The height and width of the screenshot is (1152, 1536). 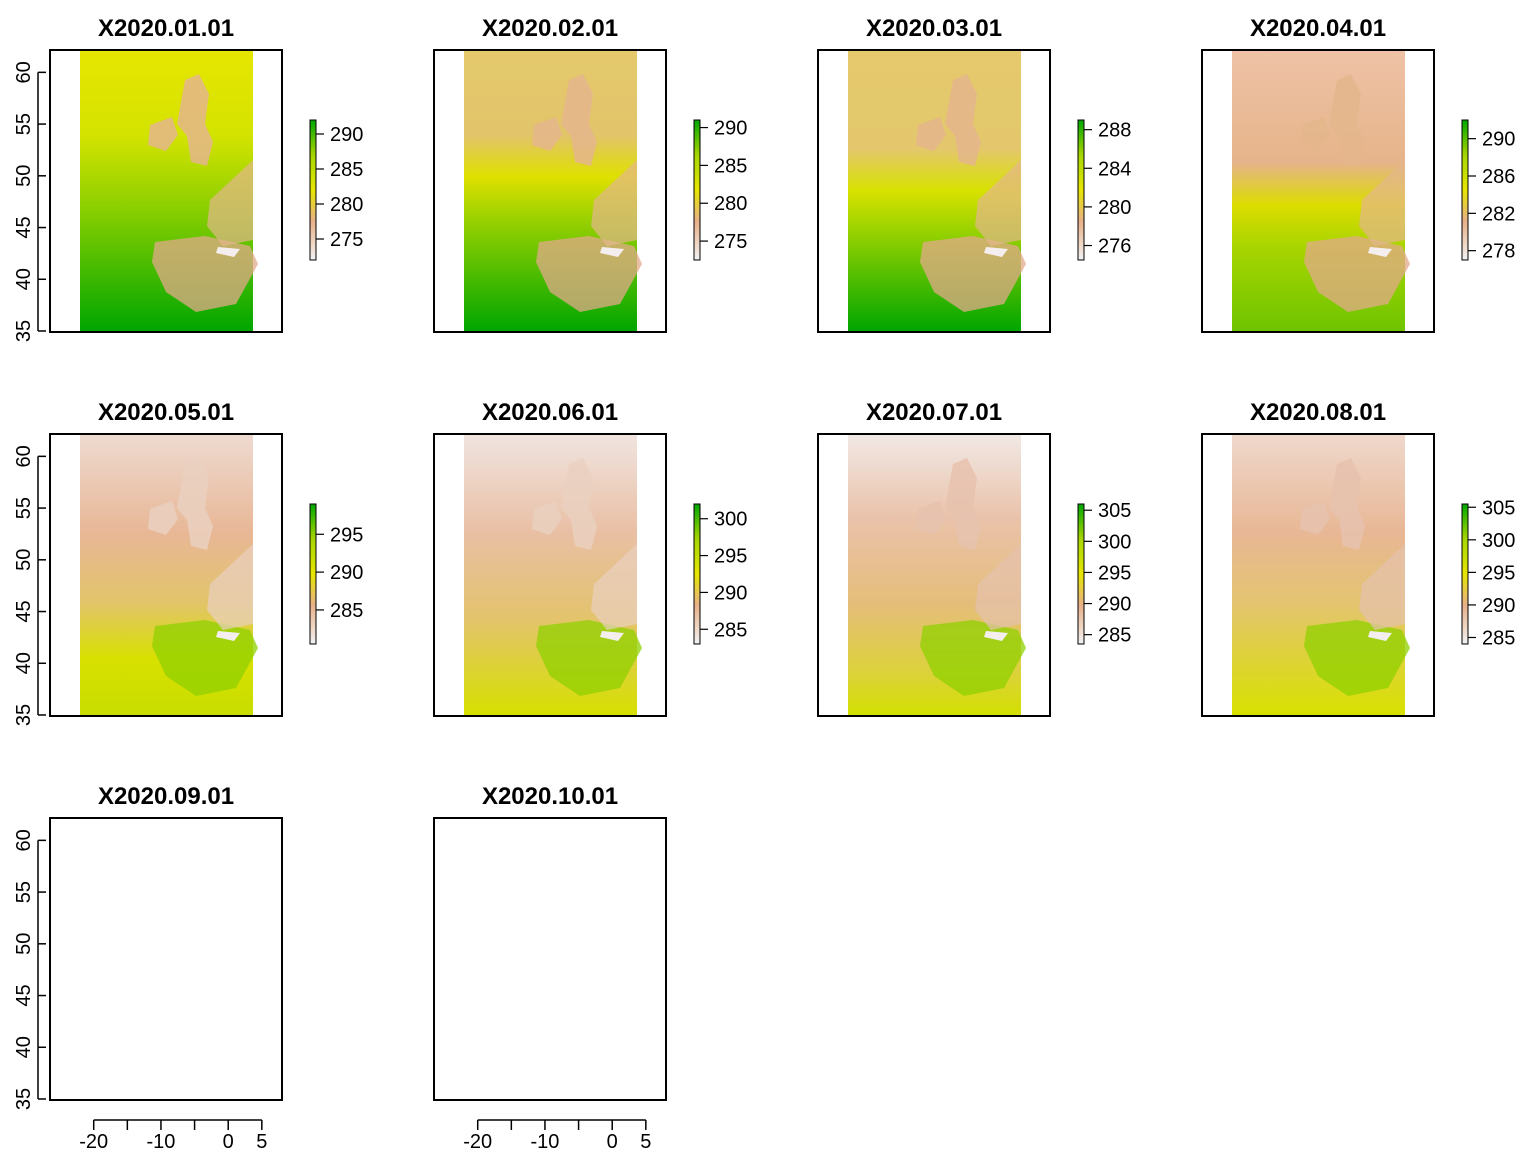 I want to click on panel-title: X2020.10.01, so click(x=550, y=796).